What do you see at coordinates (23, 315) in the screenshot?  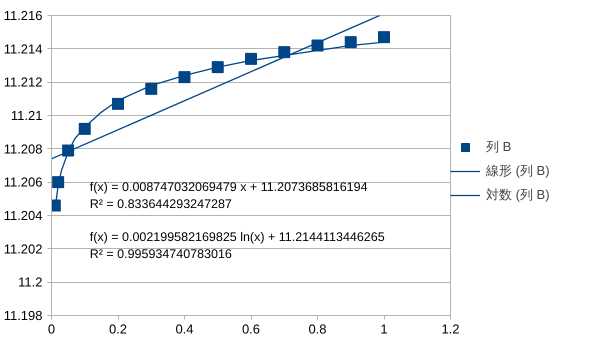 I see `y-tick-label: 11.198` at bounding box center [23, 315].